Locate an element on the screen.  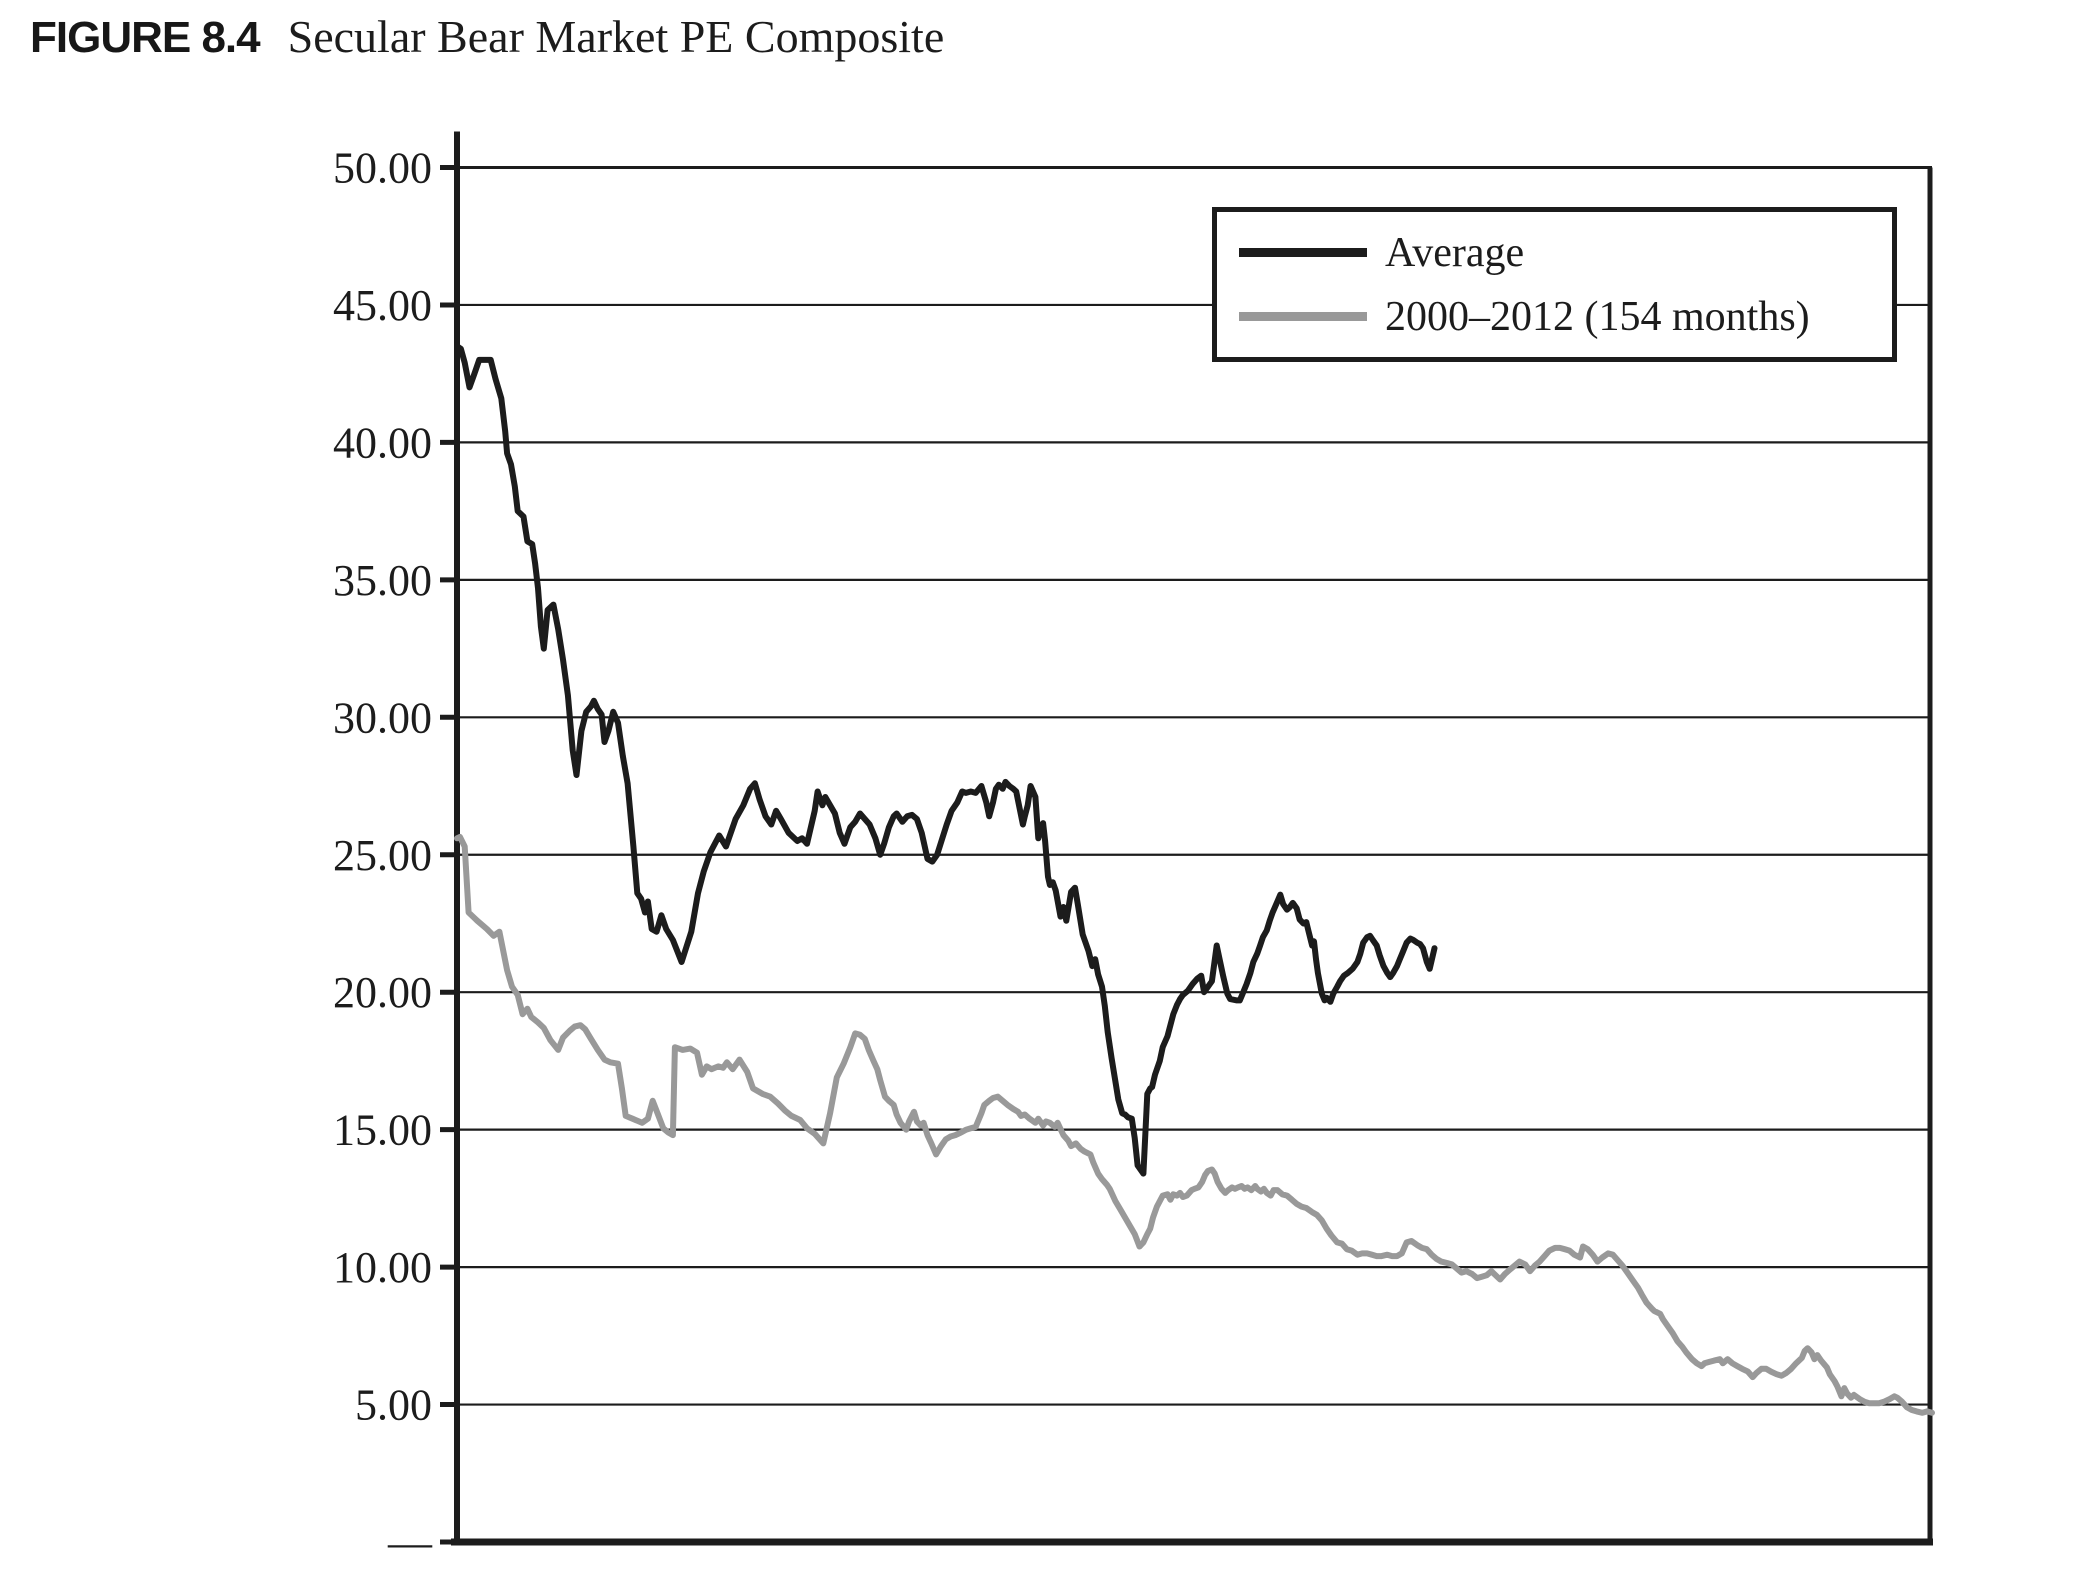
y-axis-label: 15.00 is located at coordinates (382, 1130).